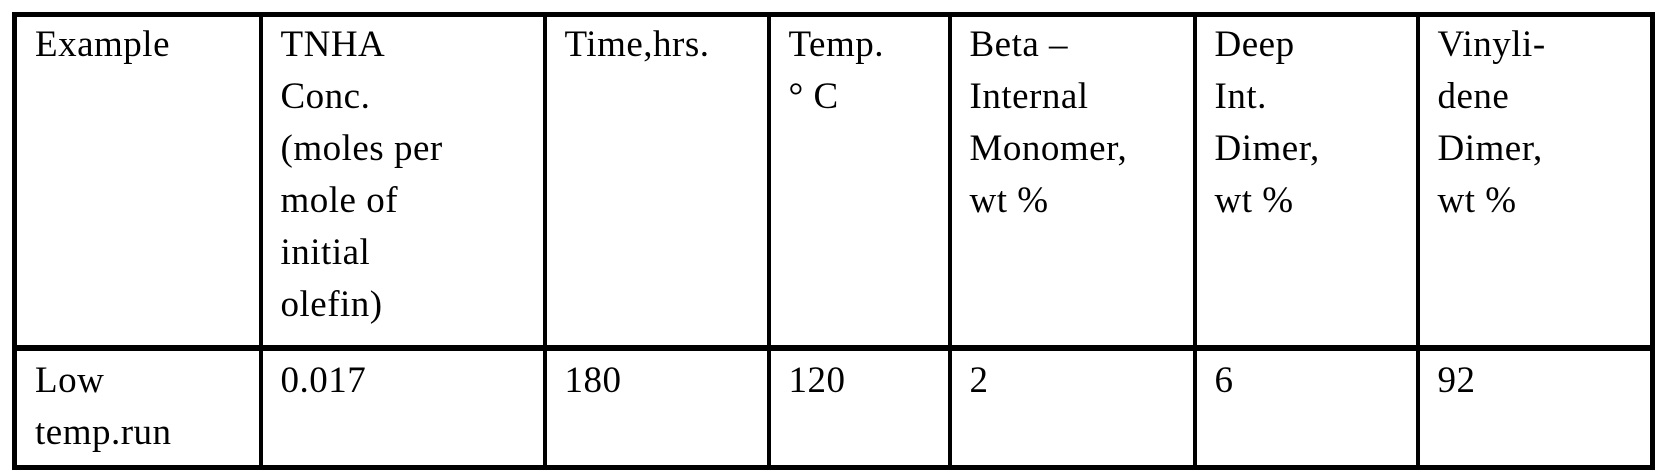 The height and width of the screenshot is (472, 1662). I want to click on header-cell-time-hrs: Time,hrs., so click(656, 181).